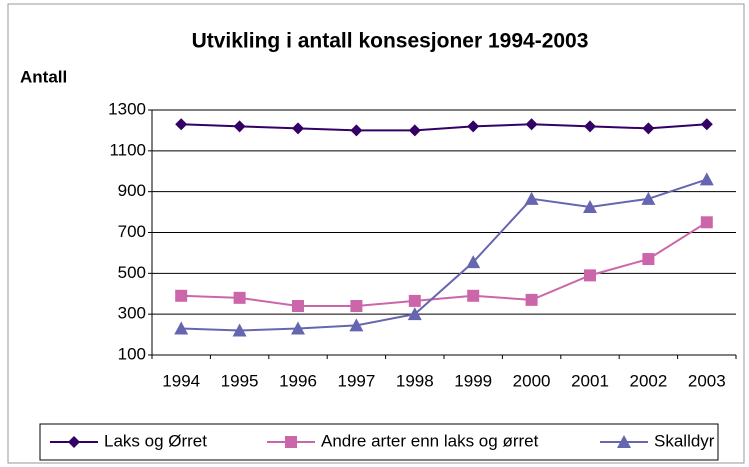 Image resolution: width=749 pixels, height=467 pixels. What do you see at coordinates (127, 149) in the screenshot?
I see `y-tick-label: 1100` at bounding box center [127, 149].